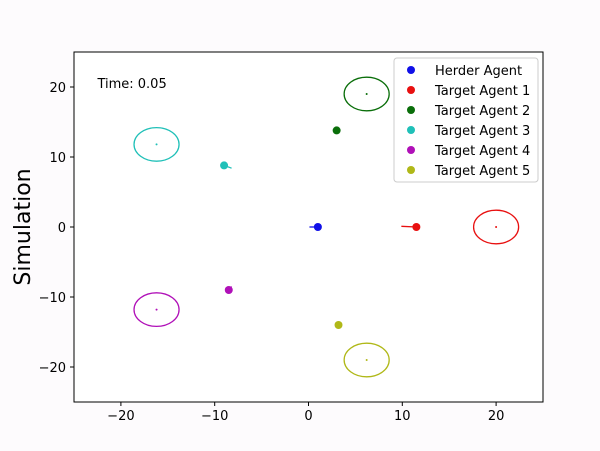  Describe the element at coordinates (23, 226) in the screenshot. I see `y-axis-label: Simulation` at that location.